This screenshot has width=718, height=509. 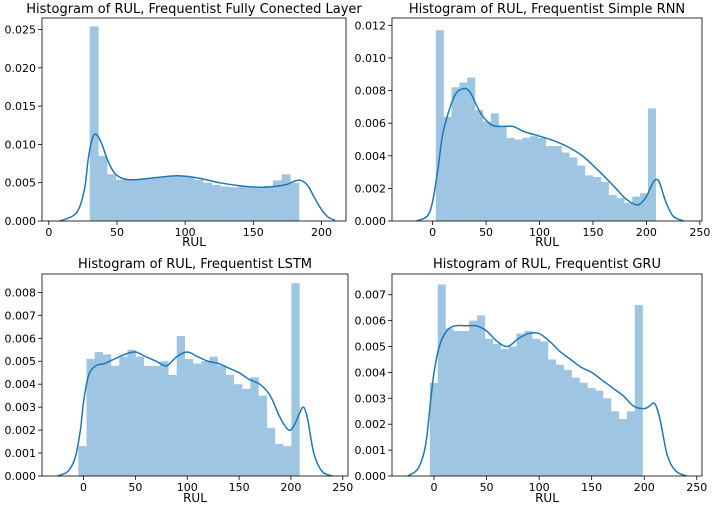 What do you see at coordinates (371, 424) in the screenshot?
I see `y-tick-label: 0.002` at bounding box center [371, 424].